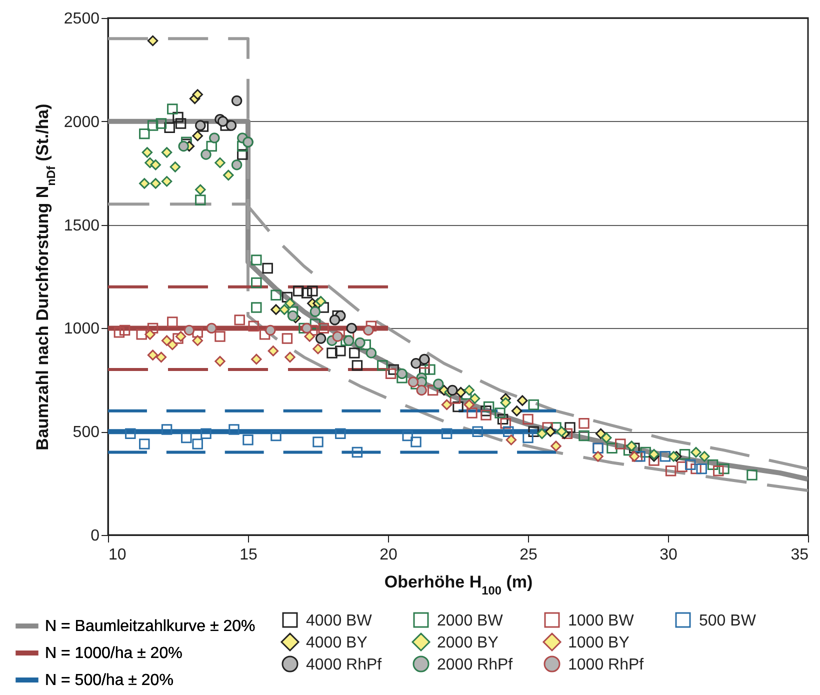 The width and height of the screenshot is (820, 695). What do you see at coordinates (82, 122) in the screenshot?
I see `y-tick-label: 2000` at bounding box center [82, 122].